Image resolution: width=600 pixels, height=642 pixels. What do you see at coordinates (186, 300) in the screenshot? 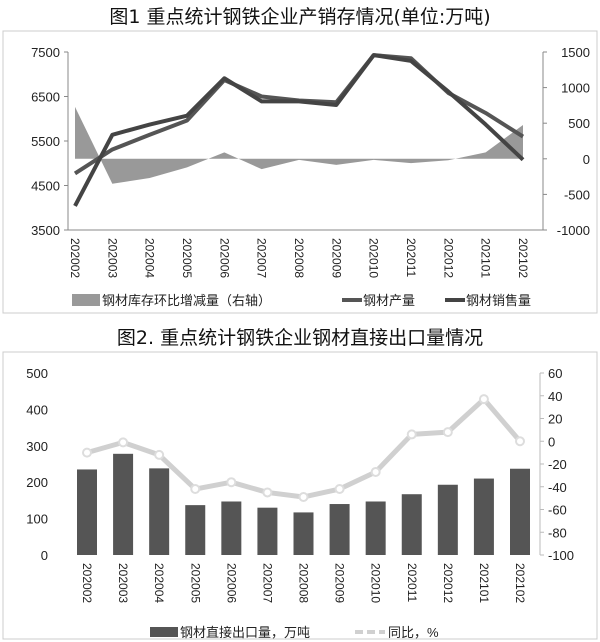
I see `legend-label-inventory: 钢材库存环比增减量（右轴）` at bounding box center [186, 300].